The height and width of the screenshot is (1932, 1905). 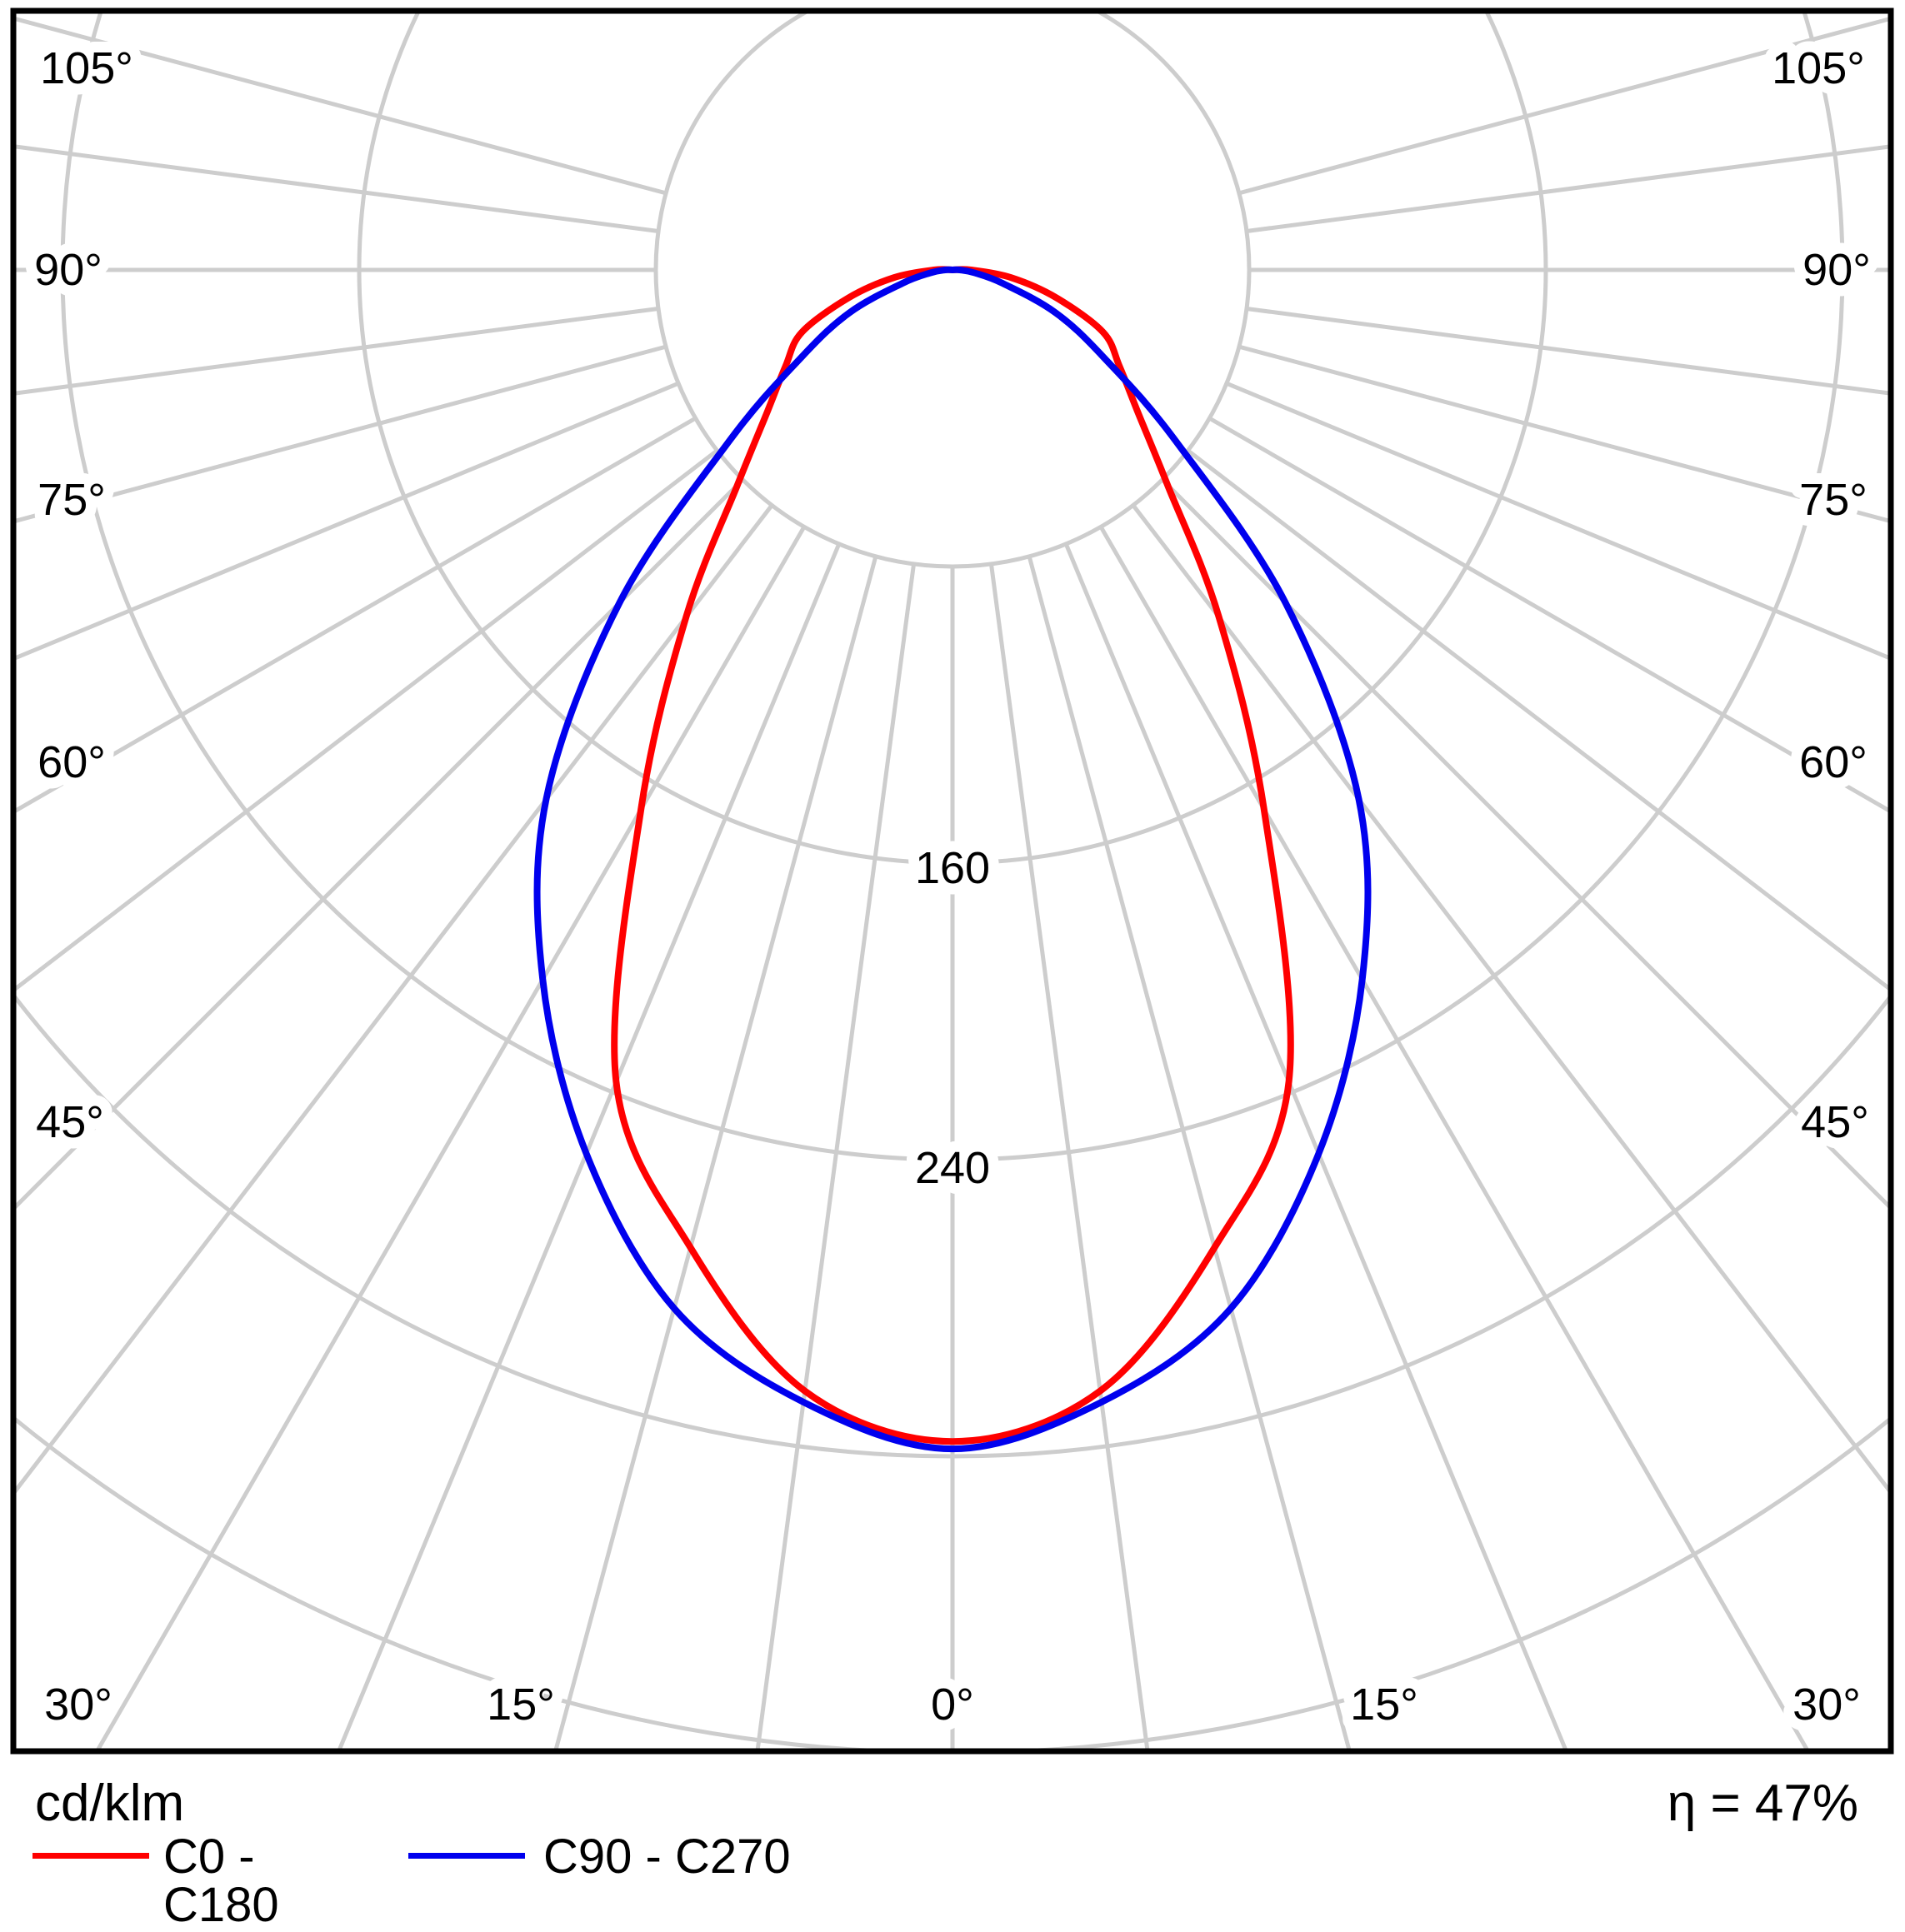 I want to click on legend-item-c90-c270: C90 - C270, so click(x=600, y=1857).